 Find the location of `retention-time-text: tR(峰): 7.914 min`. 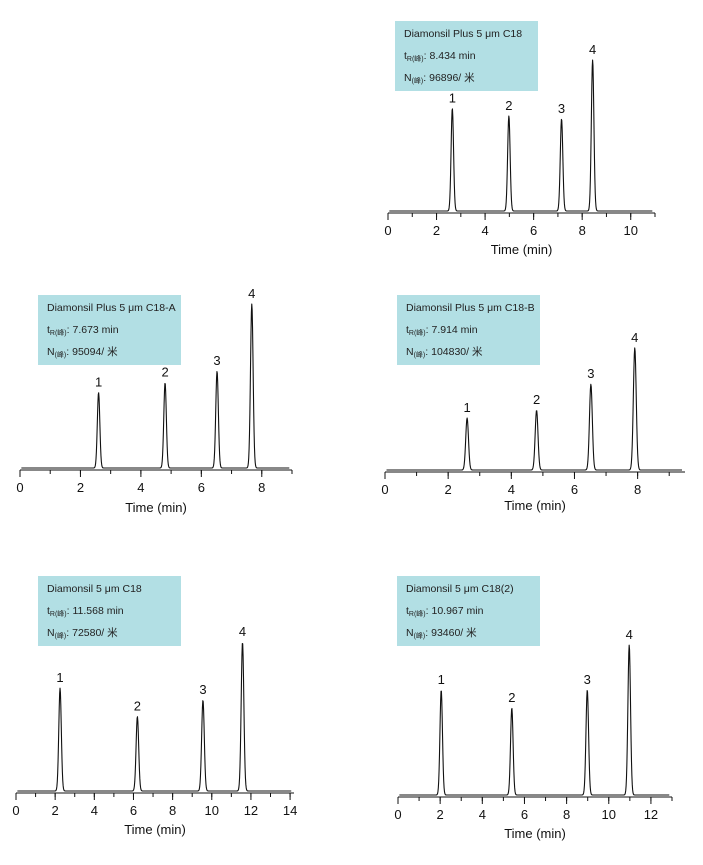

retention-time-text: tR(峰): 7.914 min is located at coordinates (442, 330).